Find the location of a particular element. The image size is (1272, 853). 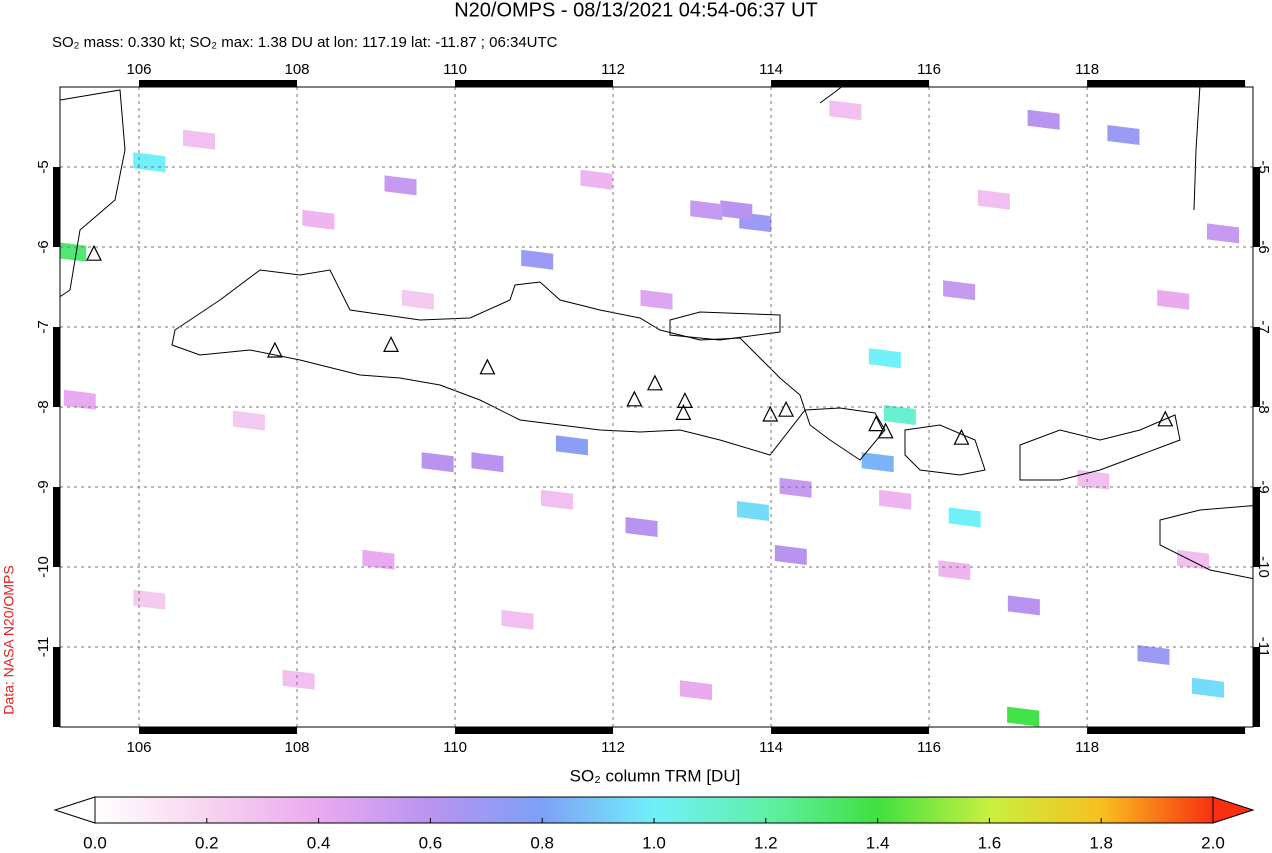

colorbar-tick-label: 0.8 is located at coordinates (542, 842).